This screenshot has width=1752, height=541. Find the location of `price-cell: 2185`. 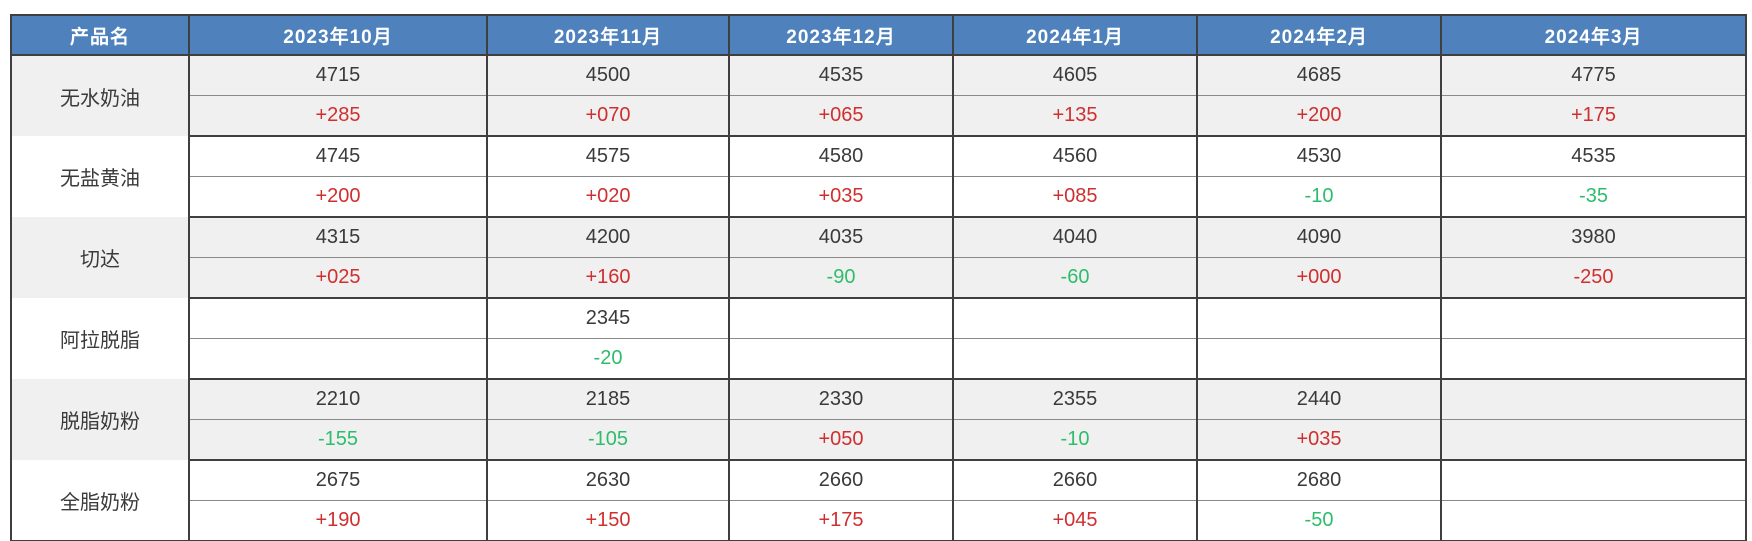

price-cell: 2185 is located at coordinates (608, 399).